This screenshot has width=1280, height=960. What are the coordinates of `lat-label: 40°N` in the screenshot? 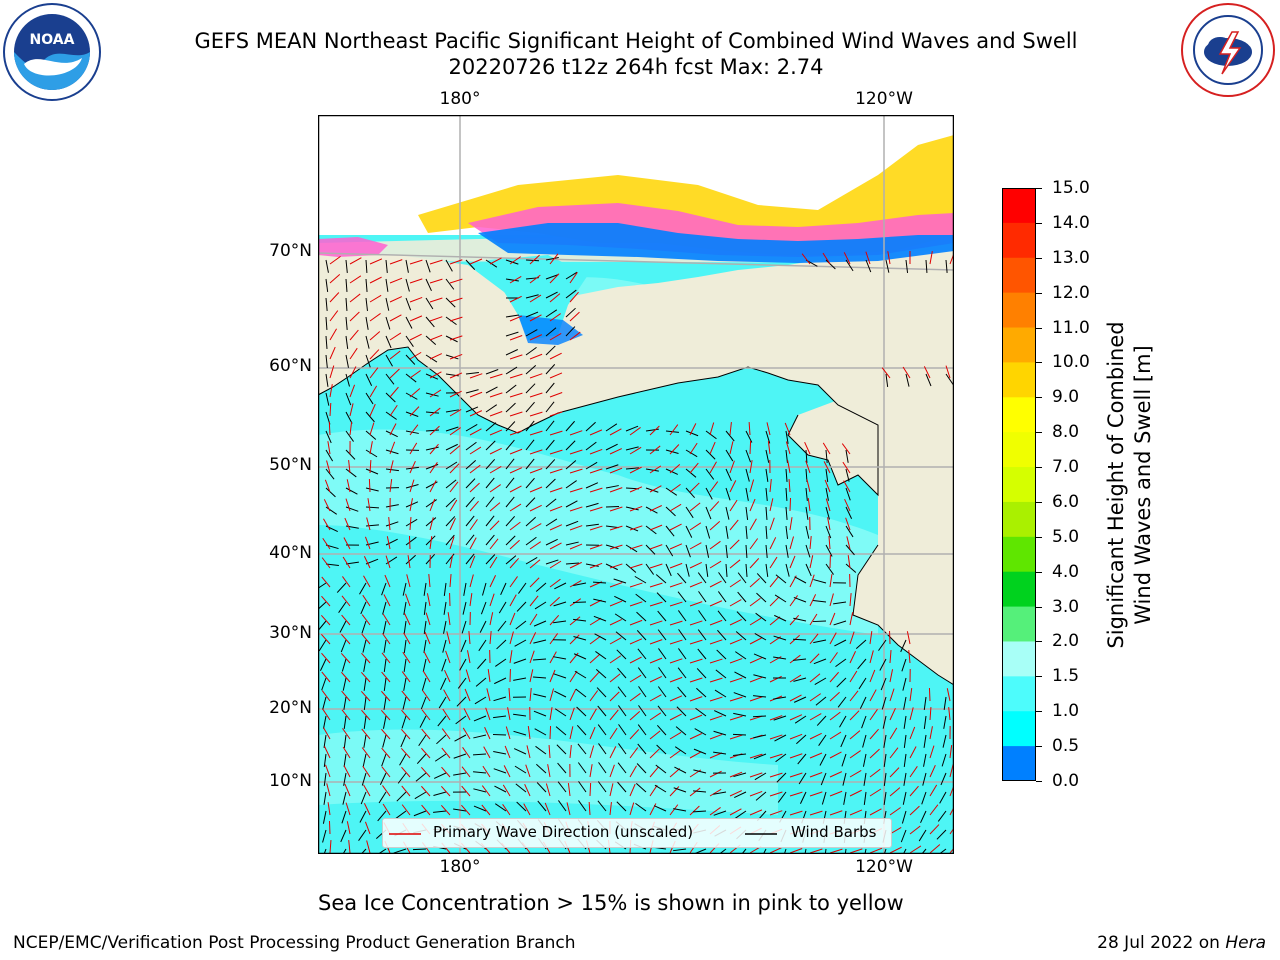 It's located at (290, 553).